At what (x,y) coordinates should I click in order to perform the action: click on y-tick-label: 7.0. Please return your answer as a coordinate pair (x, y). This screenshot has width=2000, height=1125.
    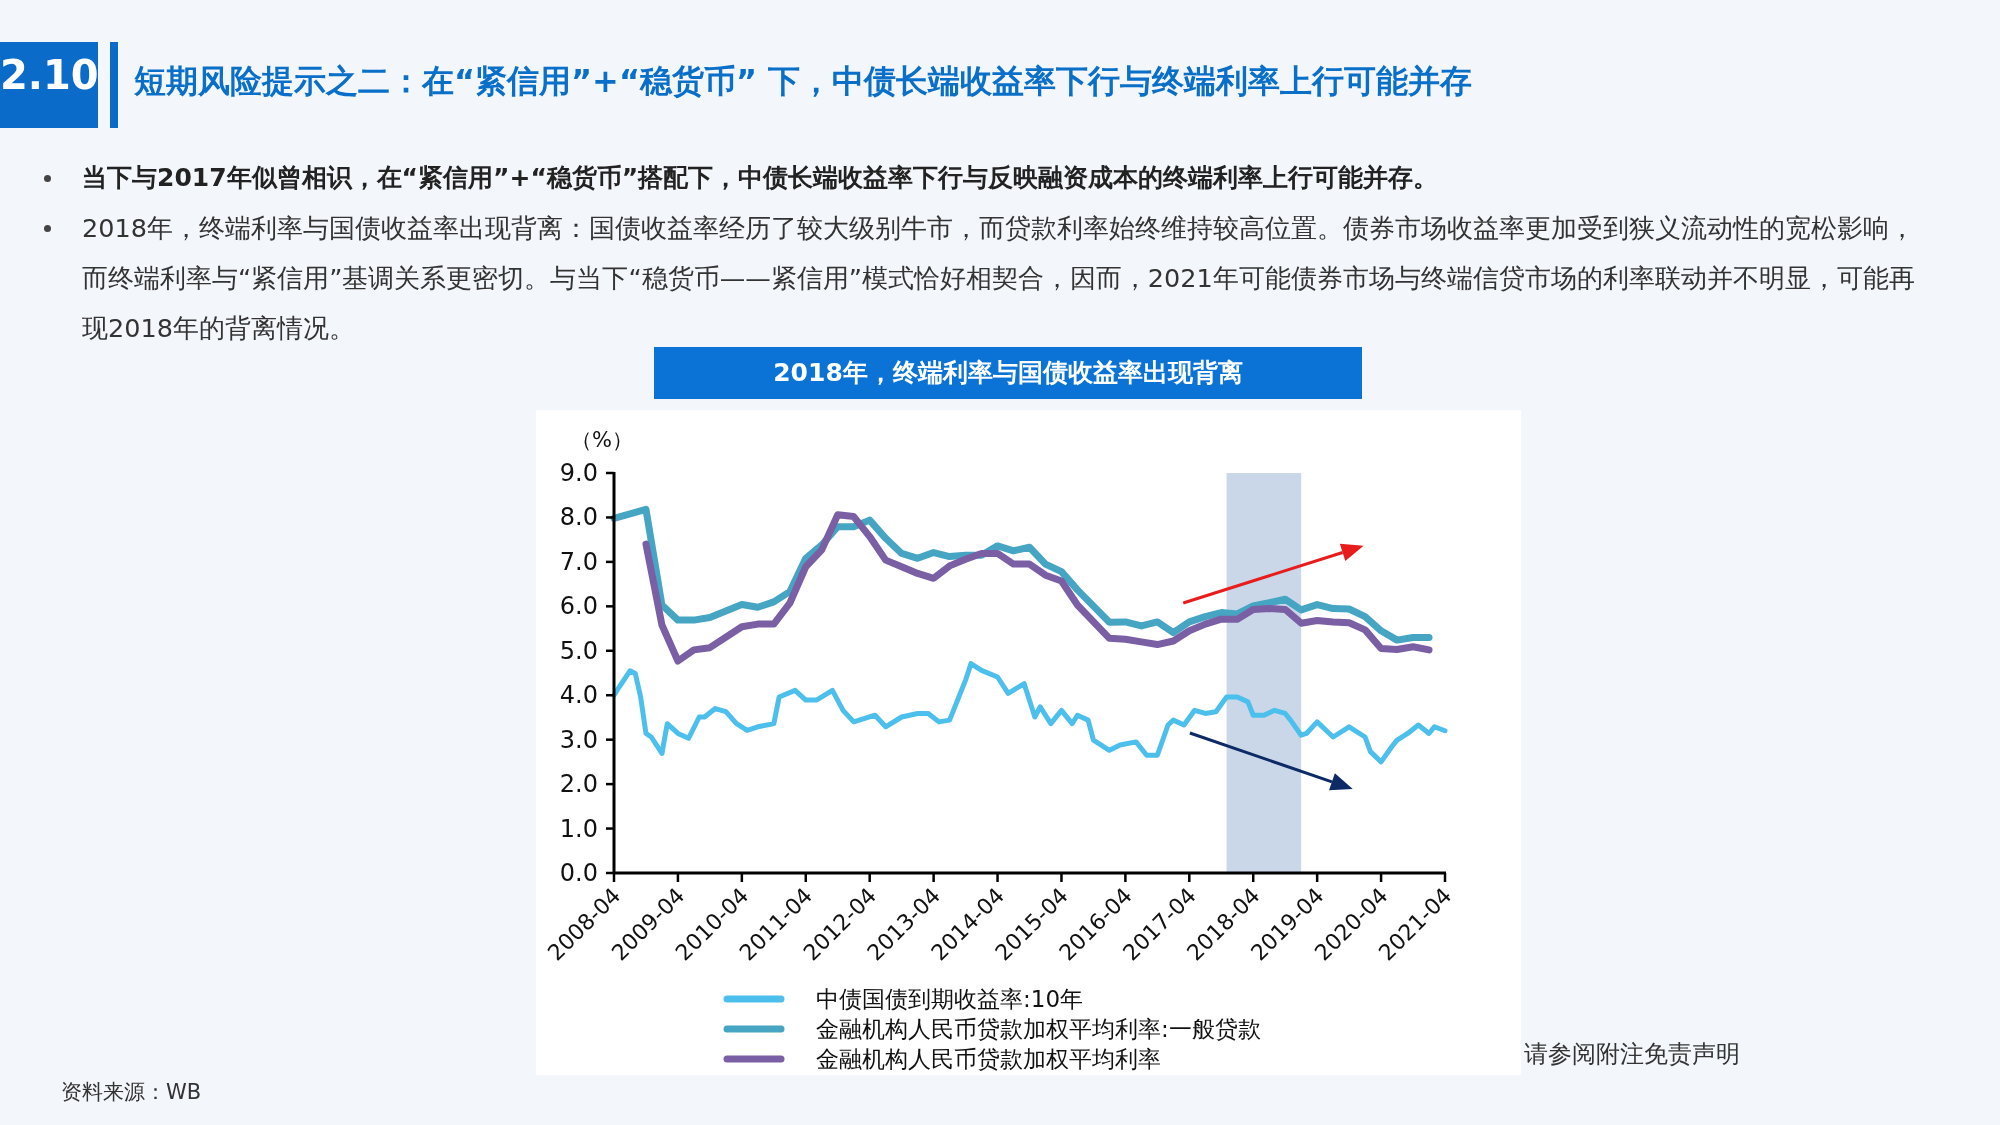
    Looking at the image, I should click on (578, 561).